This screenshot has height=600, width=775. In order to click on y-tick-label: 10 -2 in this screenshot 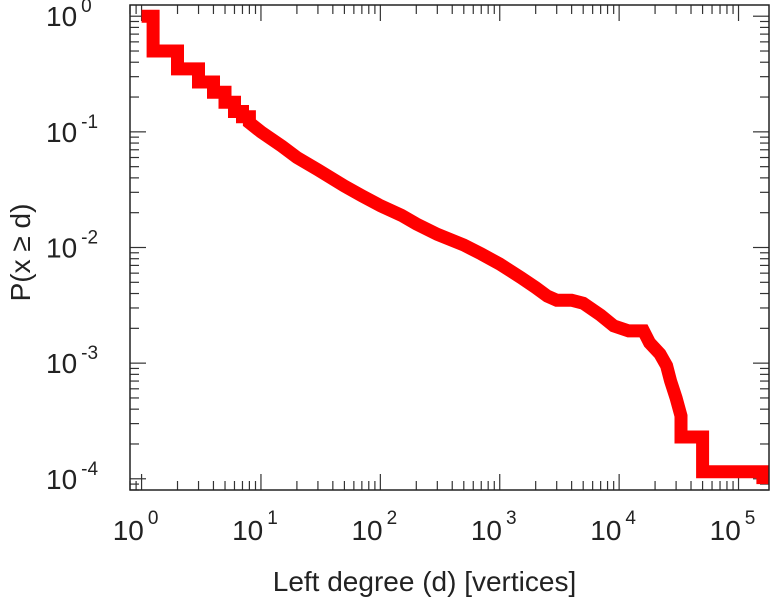, I will do `click(72, 246)`.